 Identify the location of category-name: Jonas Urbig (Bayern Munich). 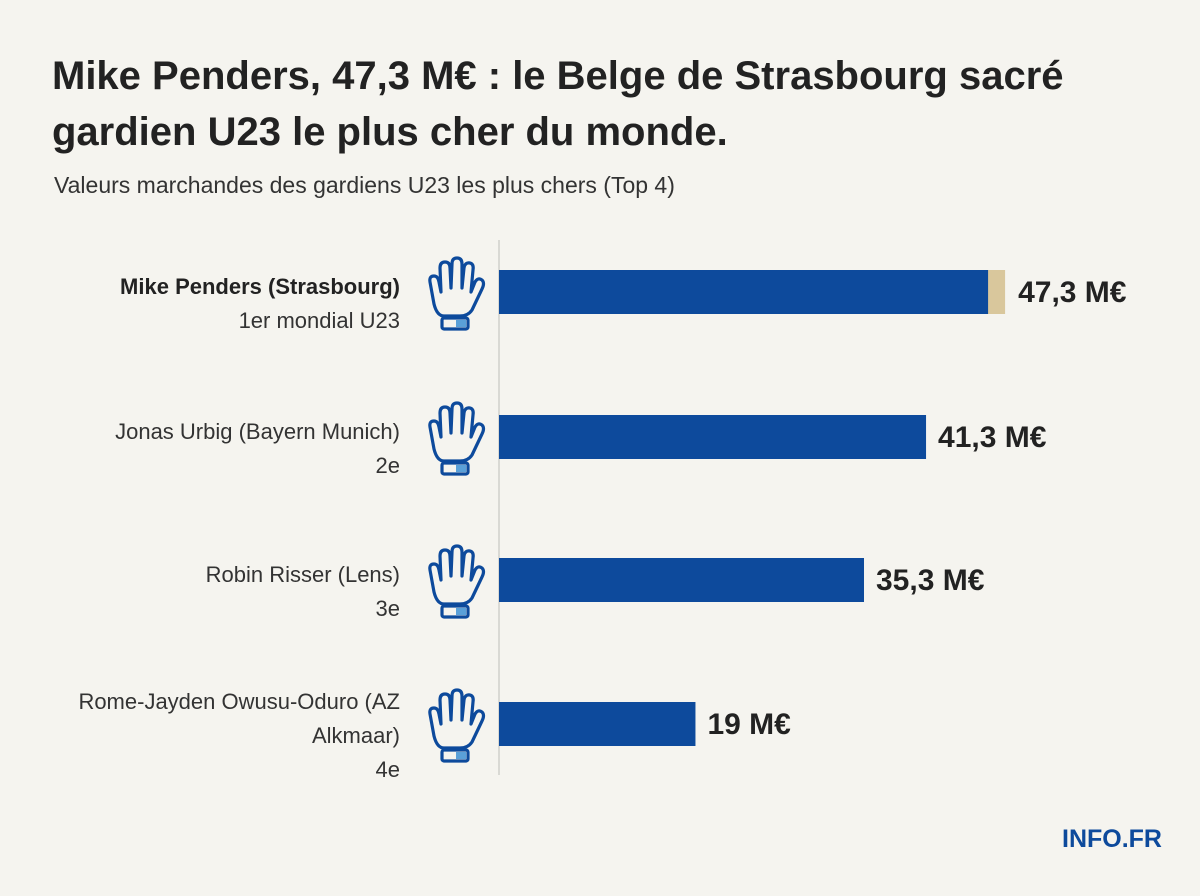
(257, 431).